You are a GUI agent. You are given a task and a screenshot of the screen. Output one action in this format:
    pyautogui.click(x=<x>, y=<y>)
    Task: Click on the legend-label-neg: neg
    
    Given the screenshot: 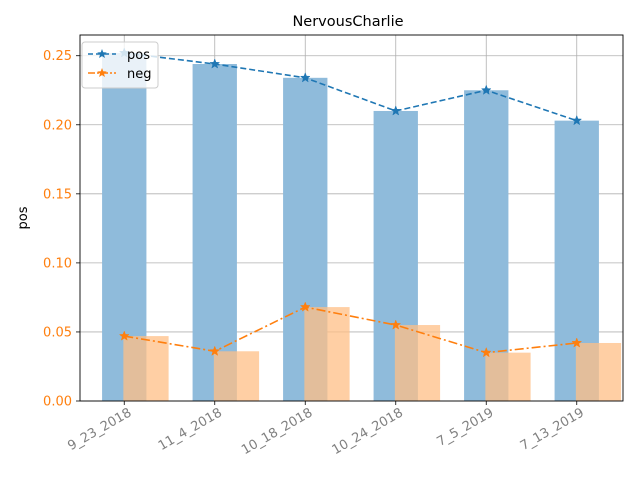 What is the action you would take?
    pyautogui.click(x=139, y=74)
    